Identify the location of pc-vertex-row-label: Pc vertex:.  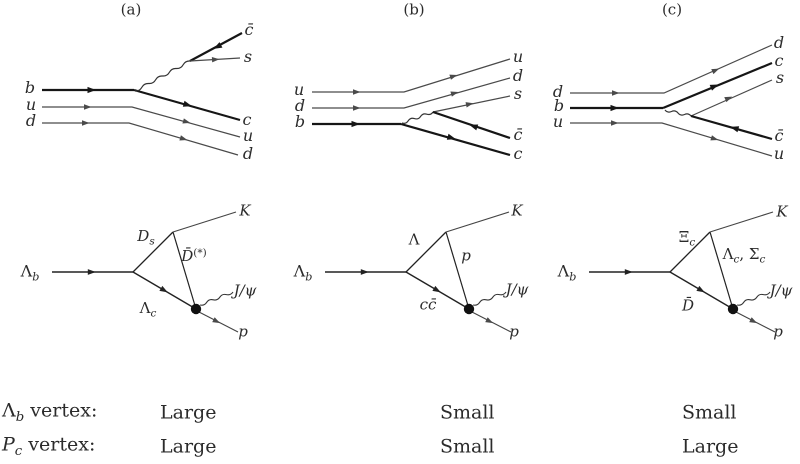
(49, 446).